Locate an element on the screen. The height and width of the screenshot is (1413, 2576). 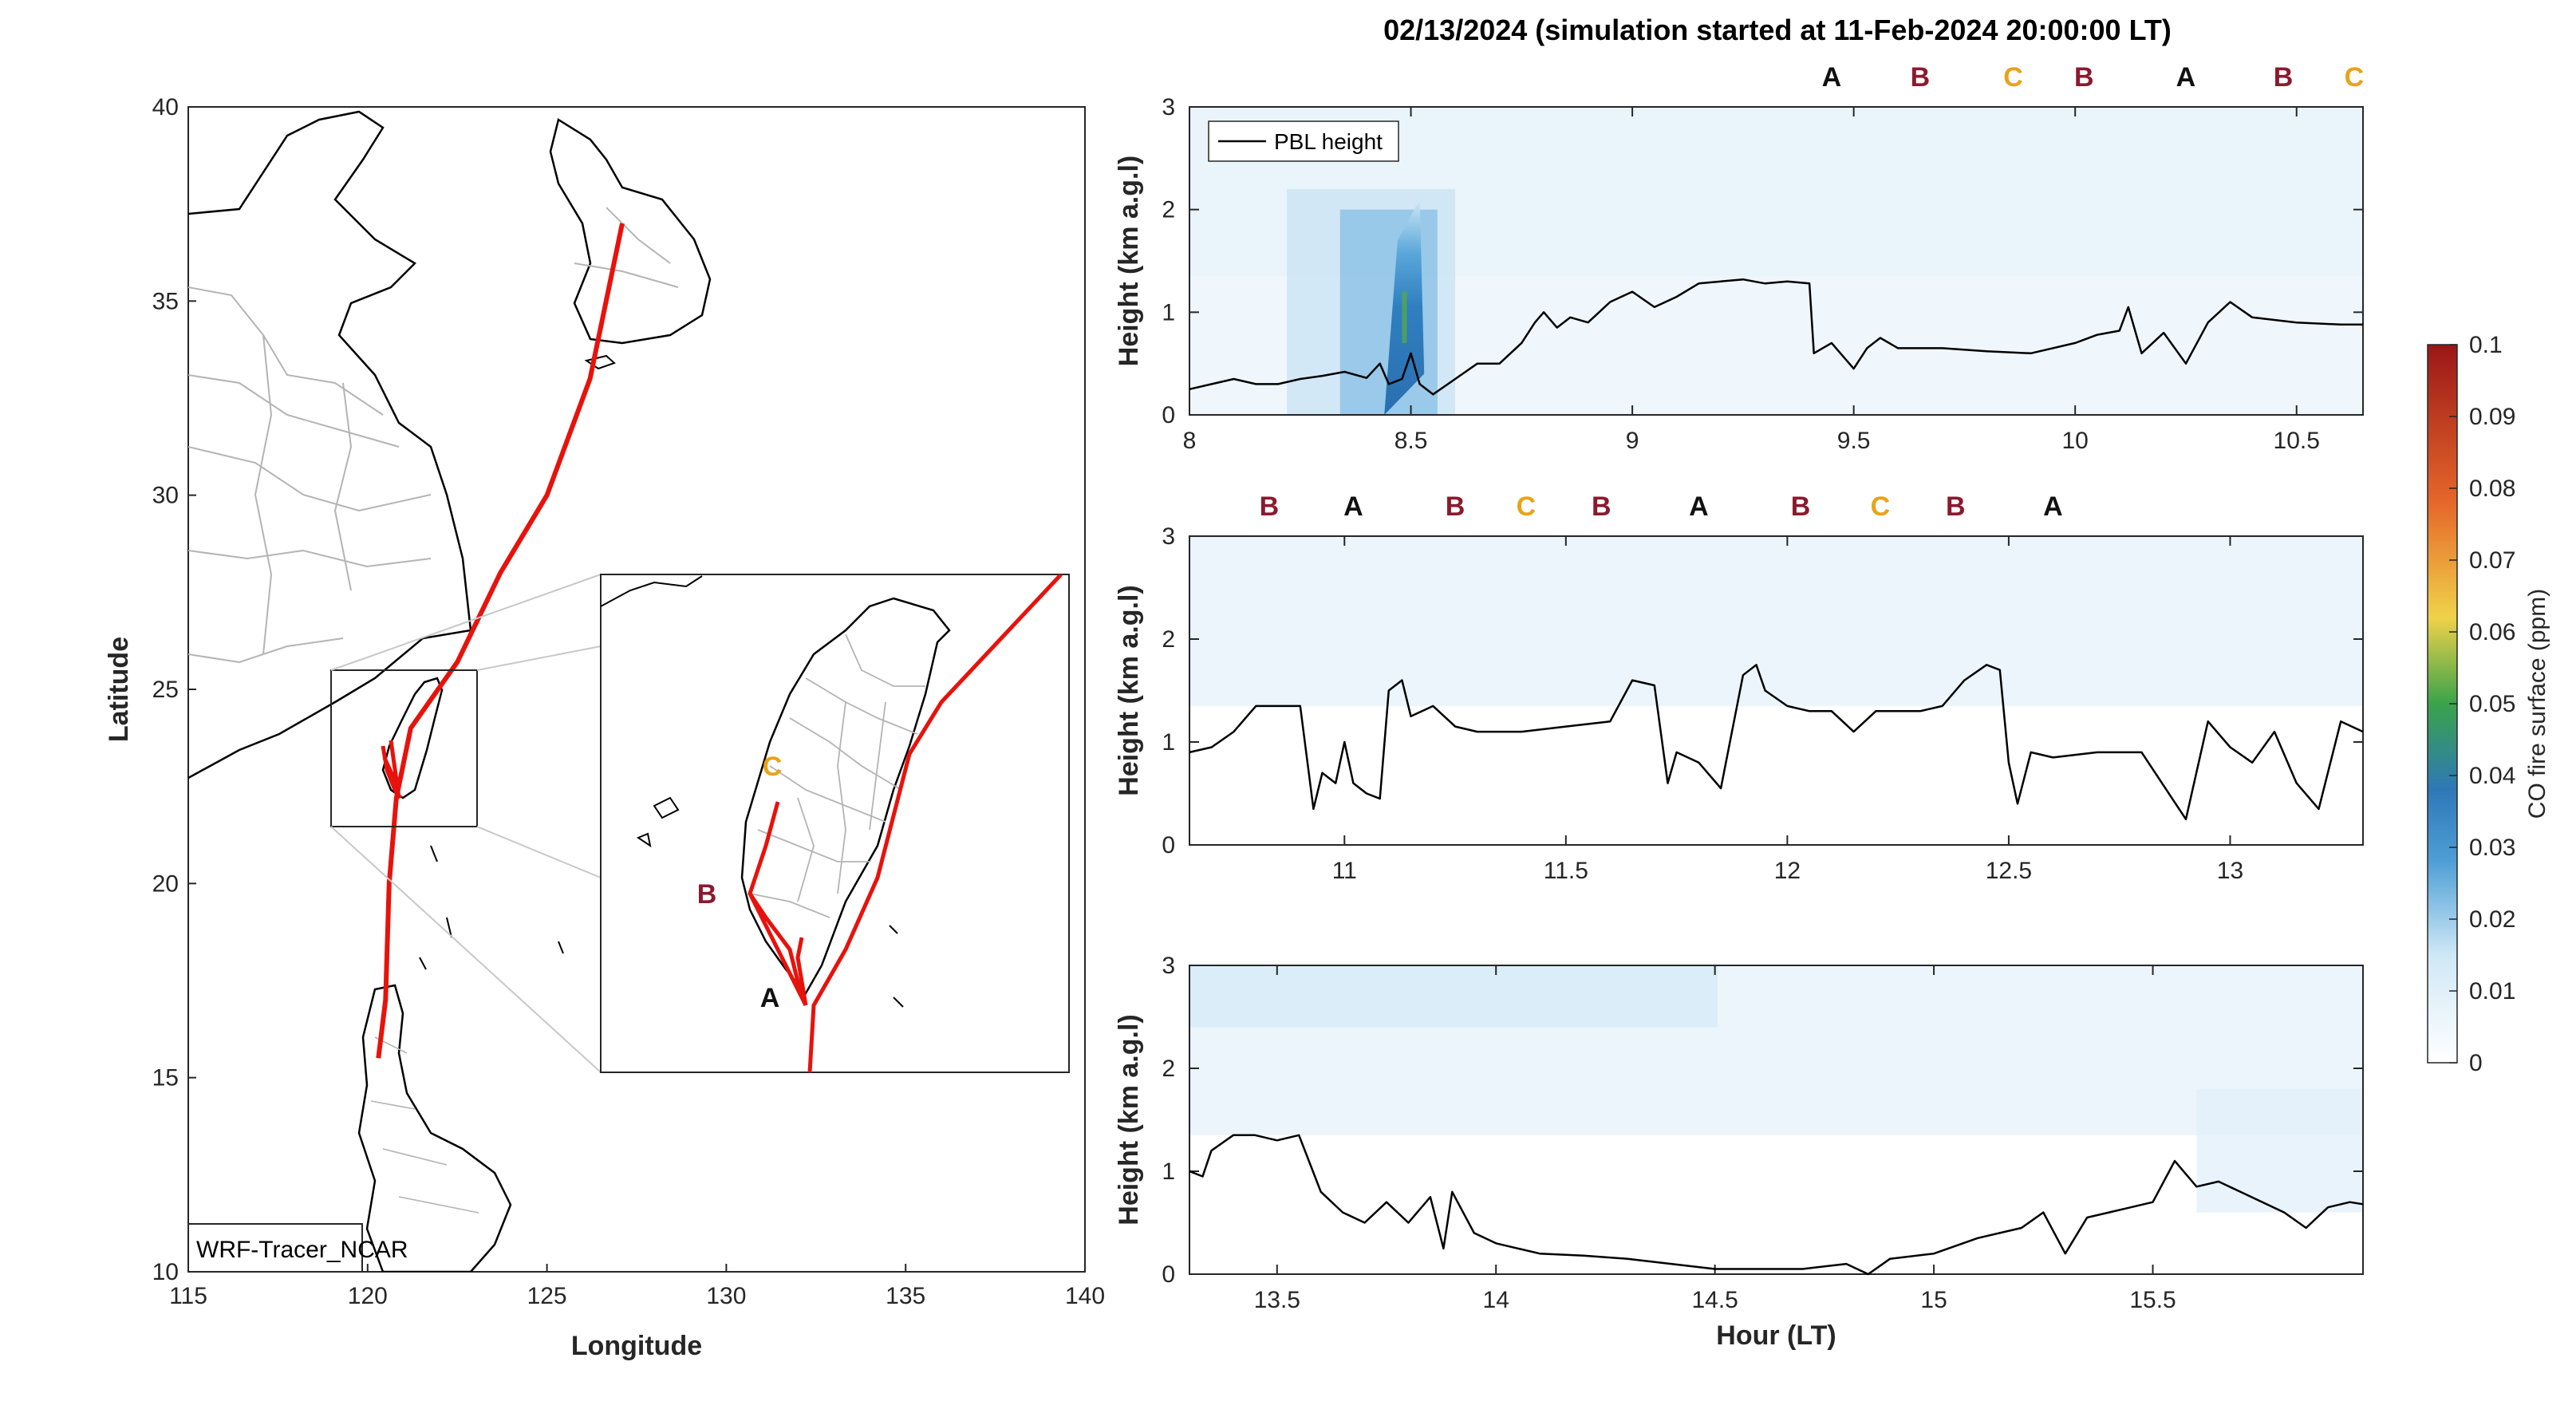
co-field-wash is located at coordinates (1776, 621).